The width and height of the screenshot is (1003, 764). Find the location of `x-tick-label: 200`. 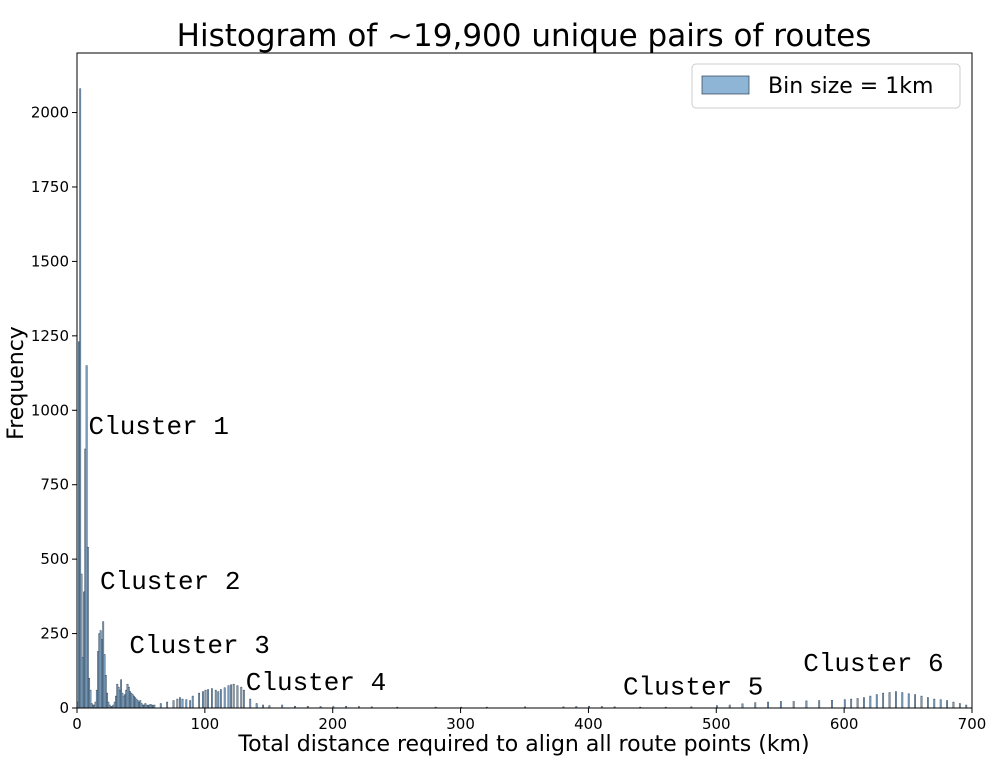

x-tick-label: 200 is located at coordinates (332, 724).